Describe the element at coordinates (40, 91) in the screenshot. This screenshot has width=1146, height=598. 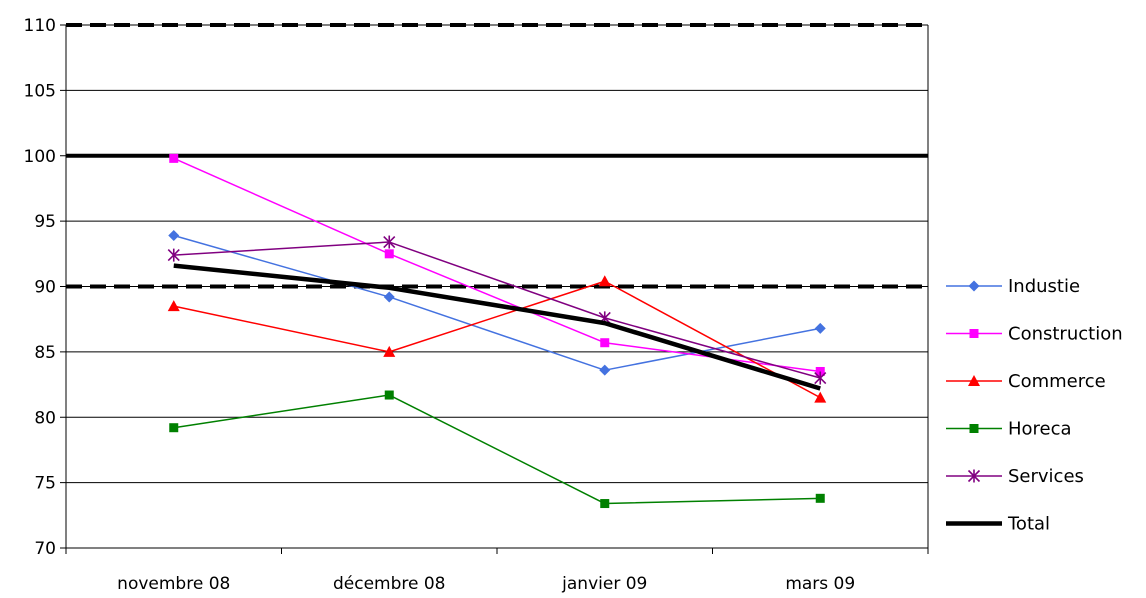
I see `y-tick-label-105: 105` at that location.